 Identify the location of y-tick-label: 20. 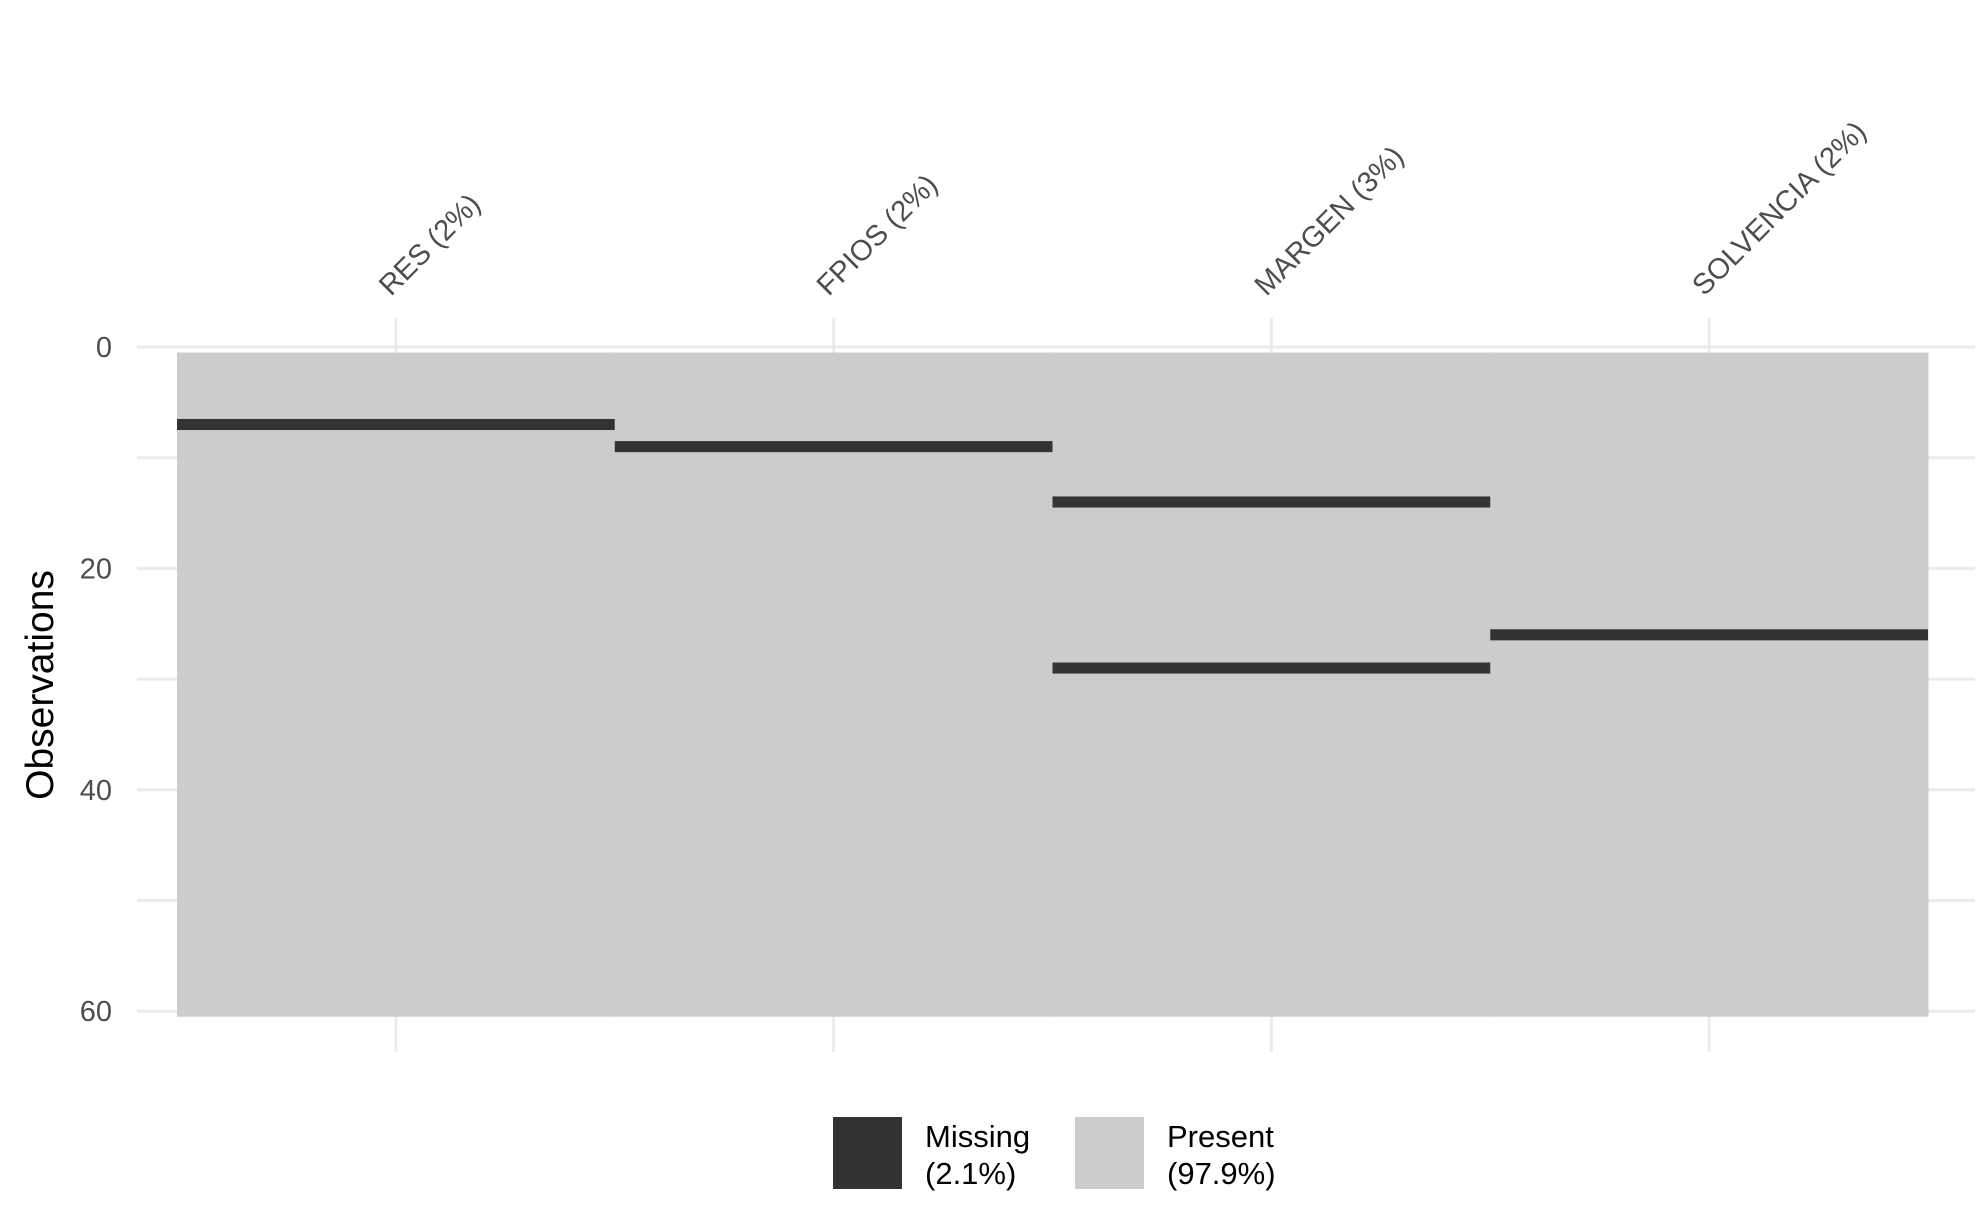
(96, 569).